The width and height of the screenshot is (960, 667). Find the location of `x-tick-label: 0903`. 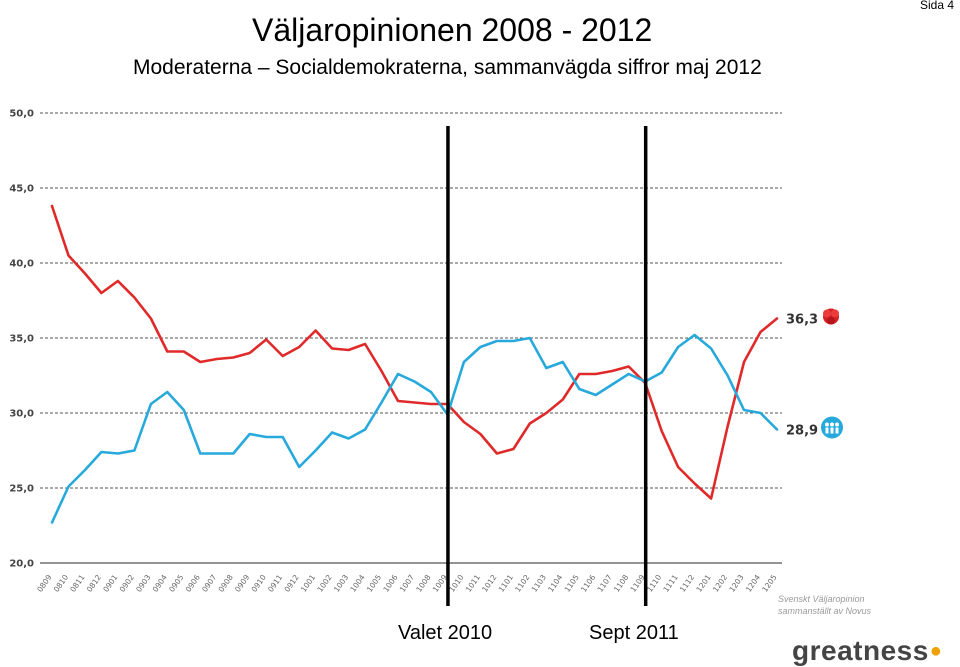

x-tick-label: 0903 is located at coordinates (143, 583).